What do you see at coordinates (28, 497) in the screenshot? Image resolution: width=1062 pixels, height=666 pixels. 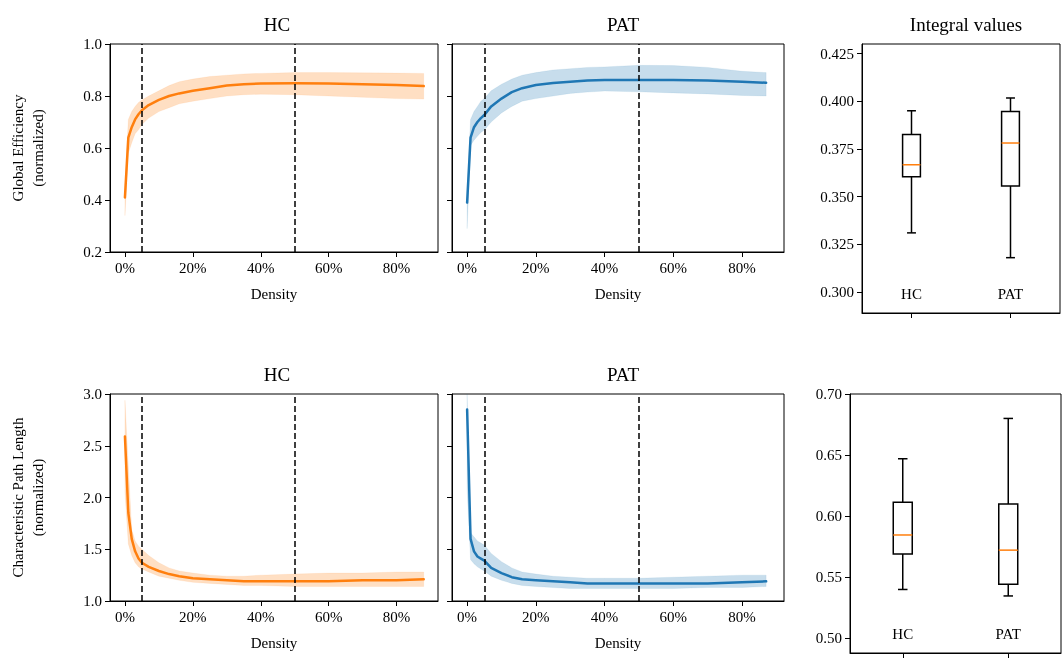 I see `y-axis-title: Characteristic Path Length (normalized)` at bounding box center [28, 497].